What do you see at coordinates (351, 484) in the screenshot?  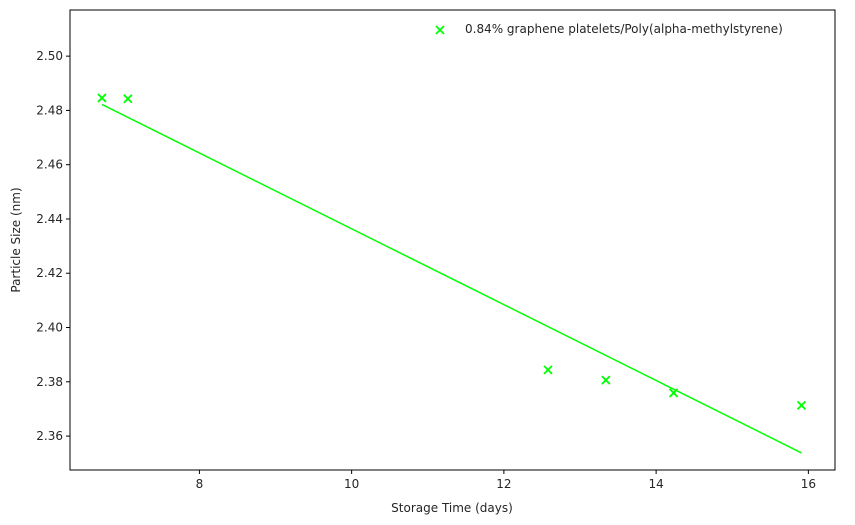 I see `x-tick-label: 10` at bounding box center [351, 484].